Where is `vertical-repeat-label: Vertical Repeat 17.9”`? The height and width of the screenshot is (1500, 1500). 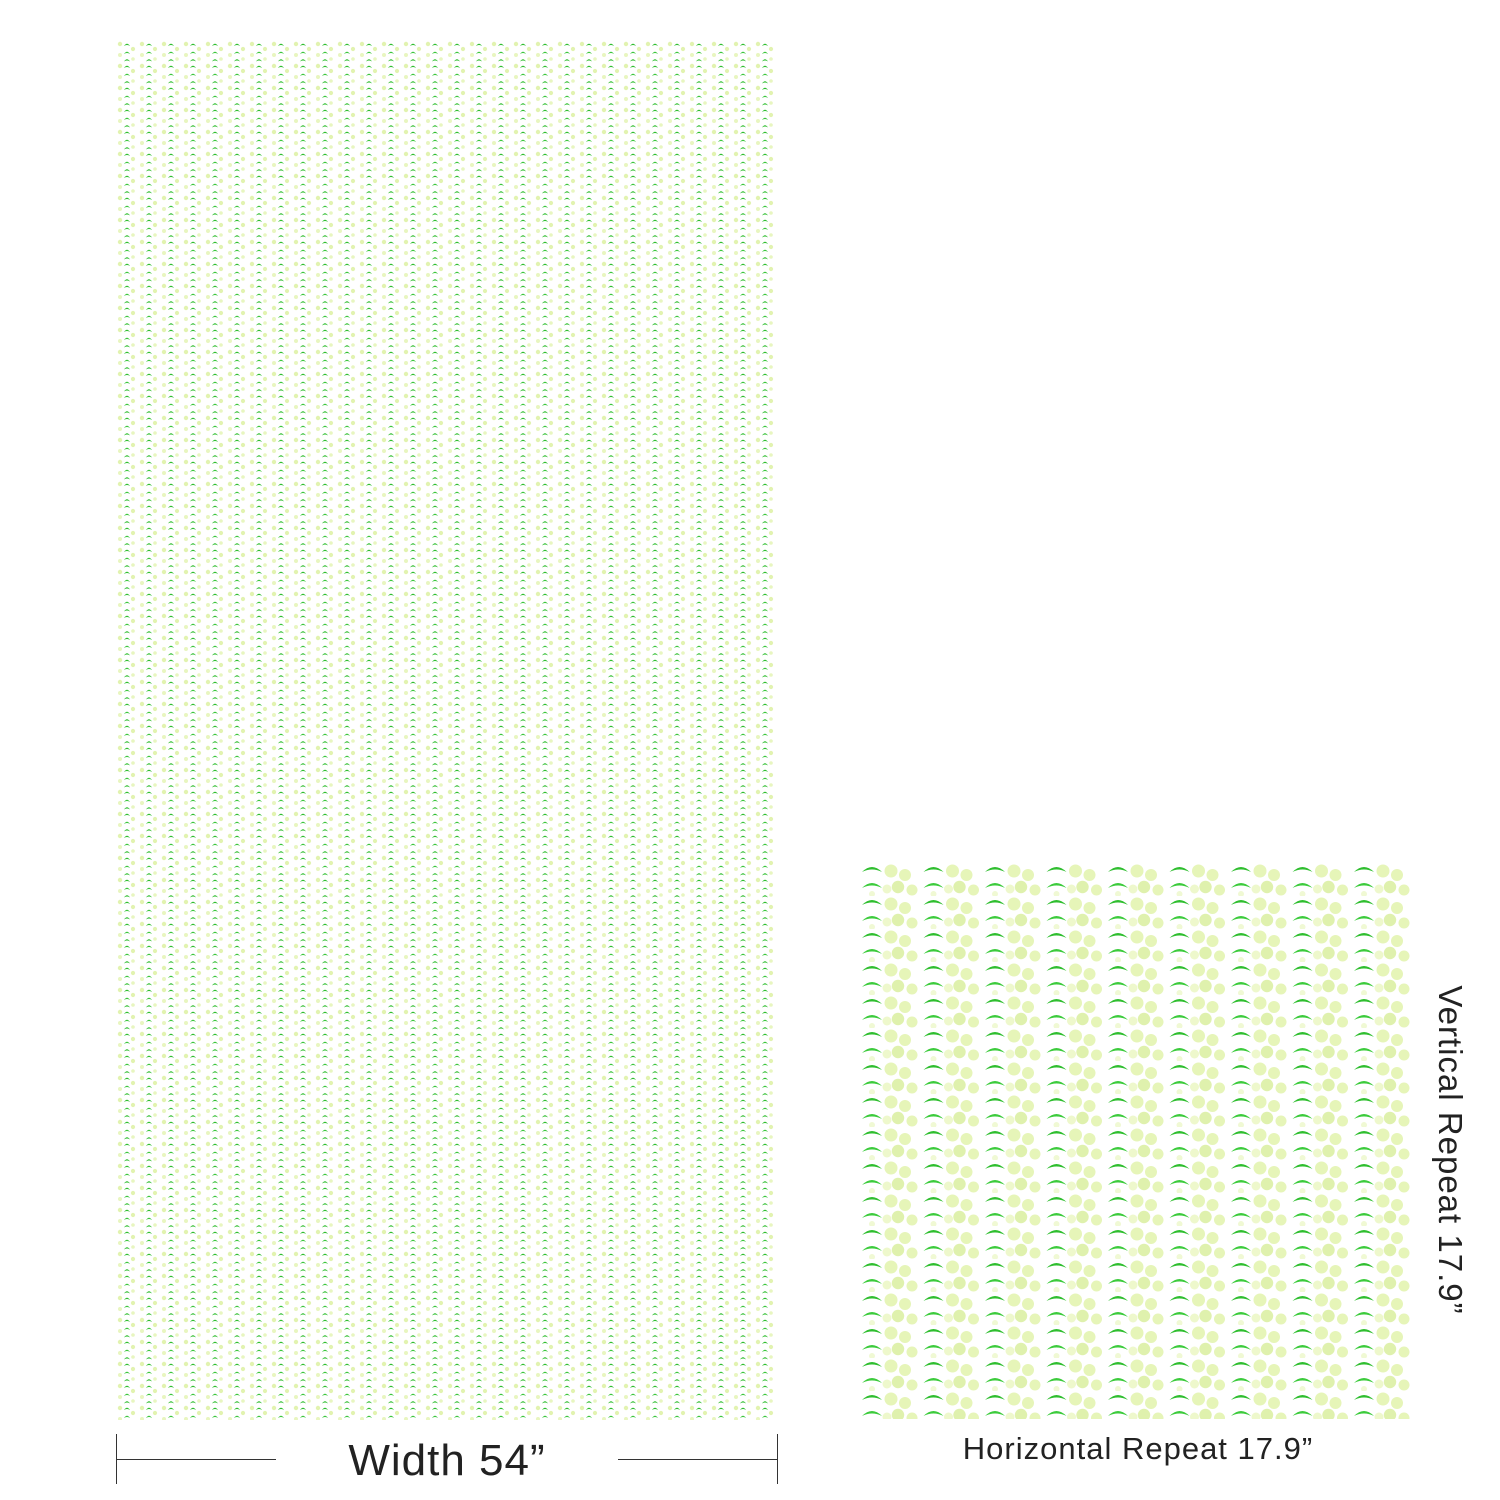 vertical-repeat-label: Vertical Repeat 17.9” is located at coordinates (1450, 1150).